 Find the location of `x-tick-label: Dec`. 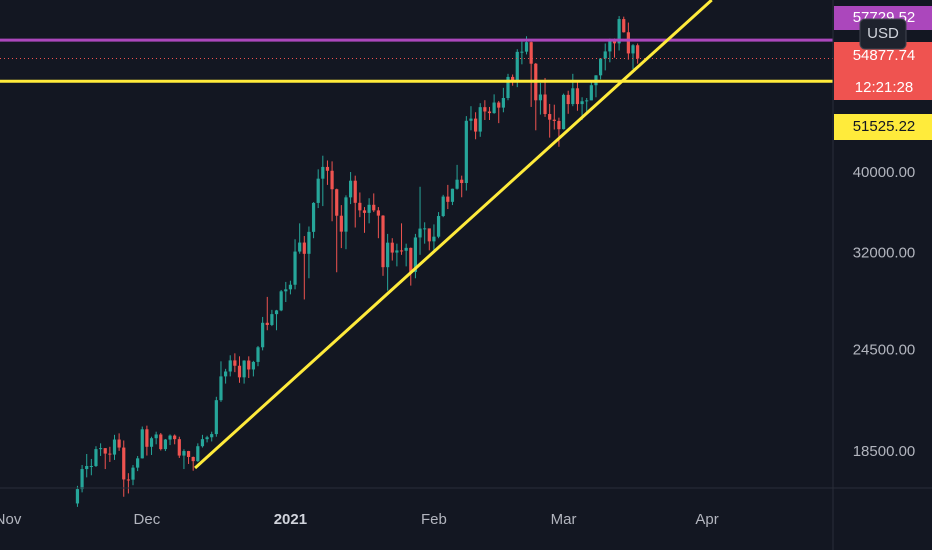

x-tick-label: Dec is located at coordinates (147, 519).